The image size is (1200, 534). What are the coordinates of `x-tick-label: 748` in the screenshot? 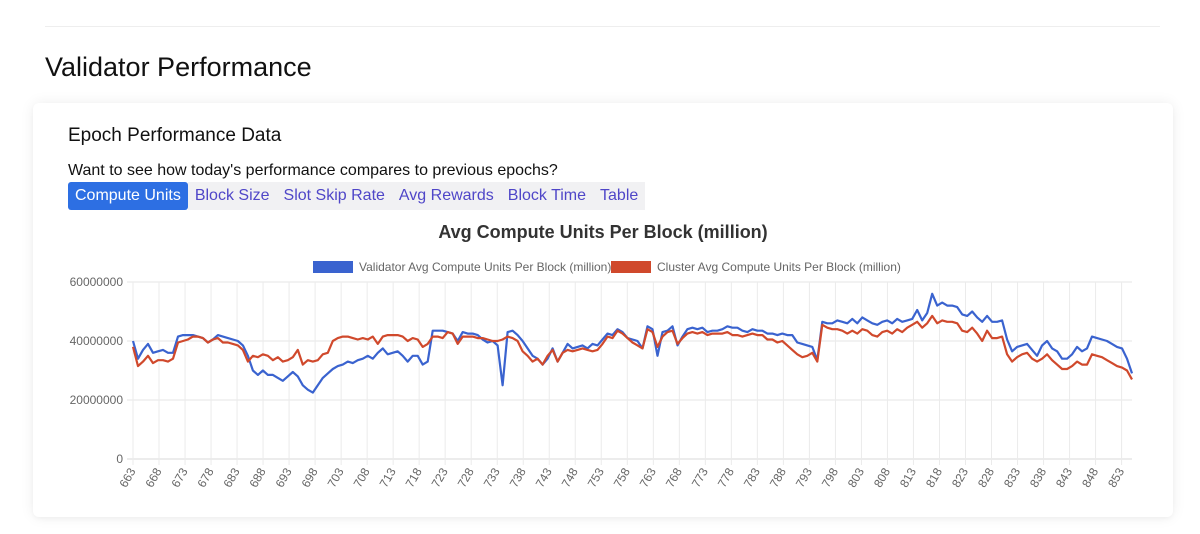 It's located at (570, 477).